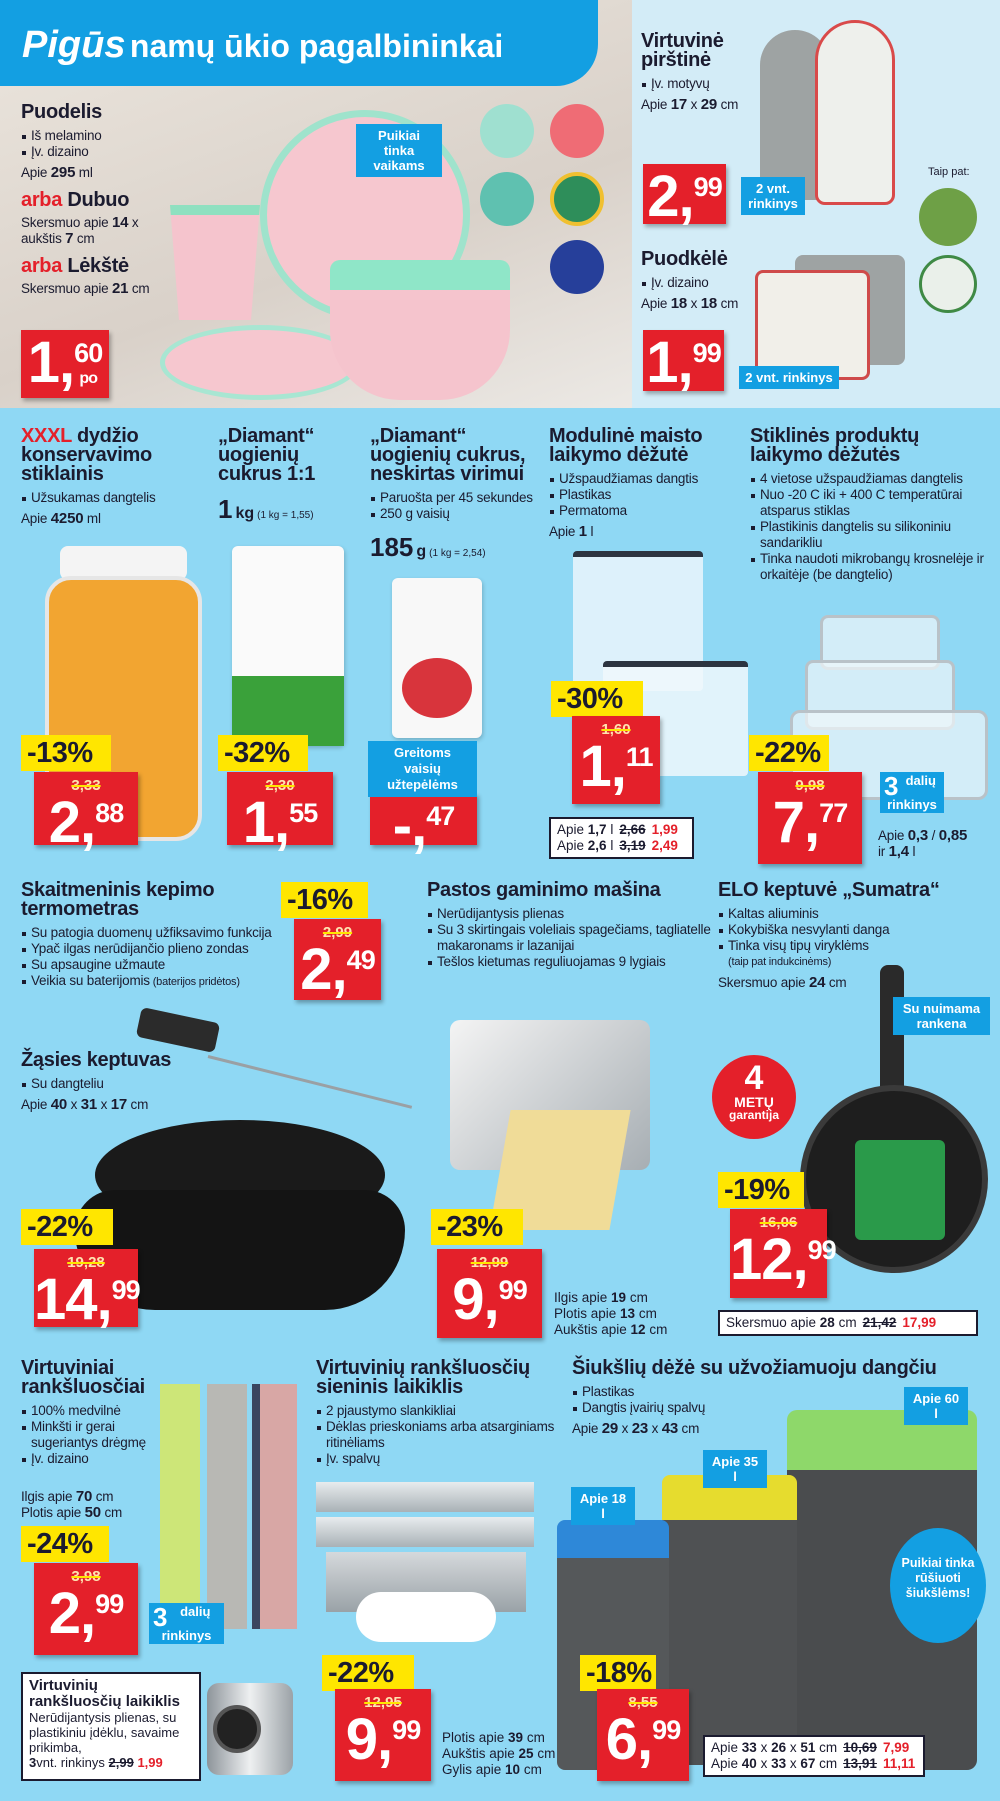 The width and height of the screenshot is (1000, 1801). Describe the element at coordinates (544, 890) in the screenshot. I see `title-text: Pastos gaminimo mašina` at that location.